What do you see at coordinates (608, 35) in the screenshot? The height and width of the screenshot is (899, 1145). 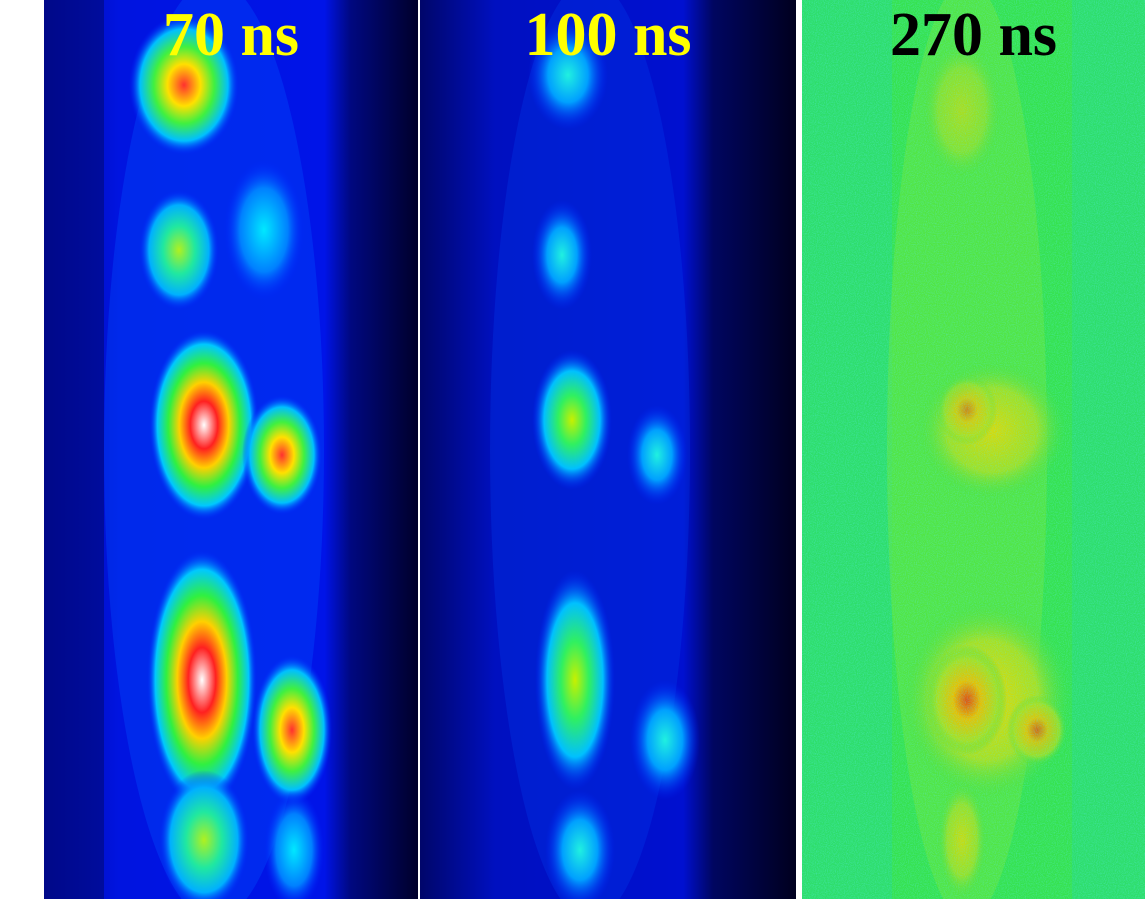 I see `time-label-100ns: 100 ns` at bounding box center [608, 35].